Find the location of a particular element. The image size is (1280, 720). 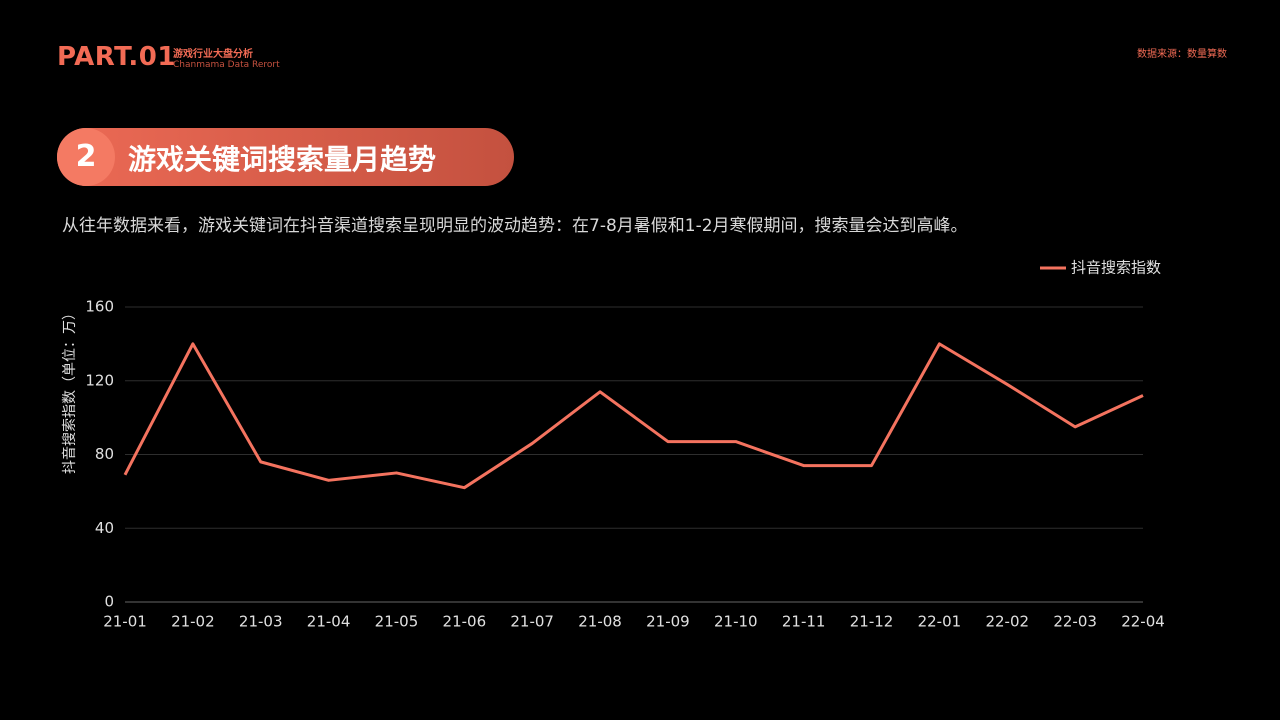

x-tick-label: 21-12 is located at coordinates (872, 622).